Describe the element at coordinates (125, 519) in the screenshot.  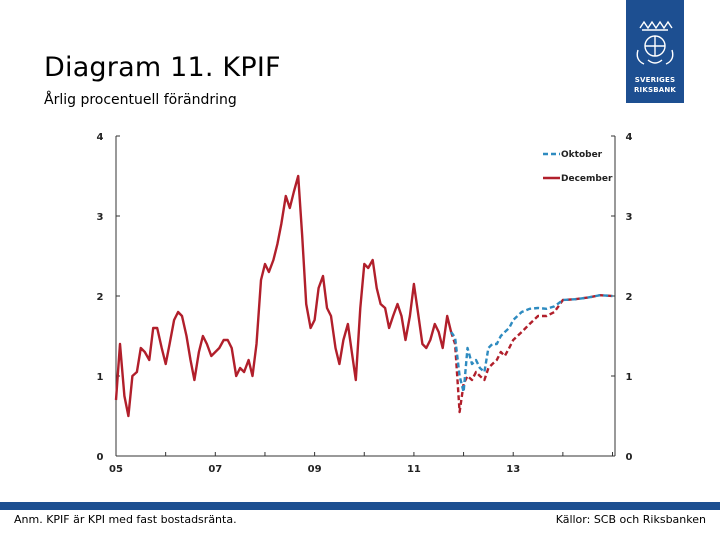
I see `footnote: Anm. KPIF är KPI med fast bostadsränta.` at that location.